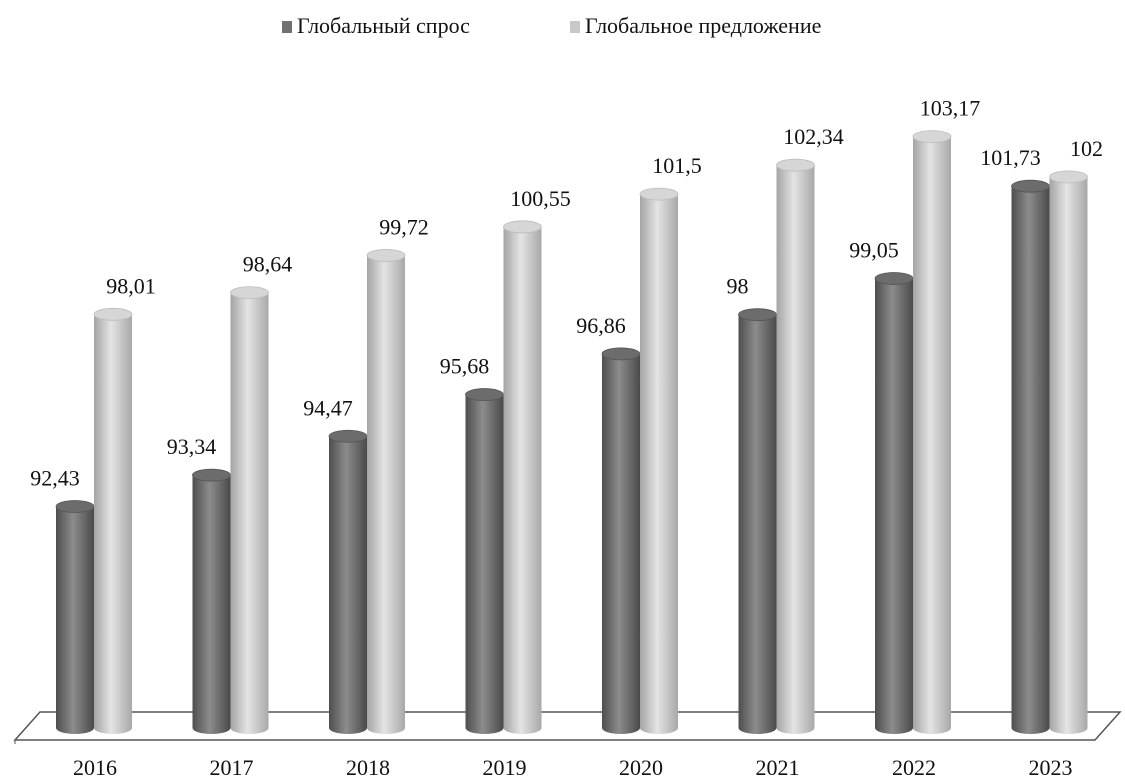 Image resolution: width=1125 pixels, height=783 pixels. I want to click on data-label: 92,43, so click(55, 478).